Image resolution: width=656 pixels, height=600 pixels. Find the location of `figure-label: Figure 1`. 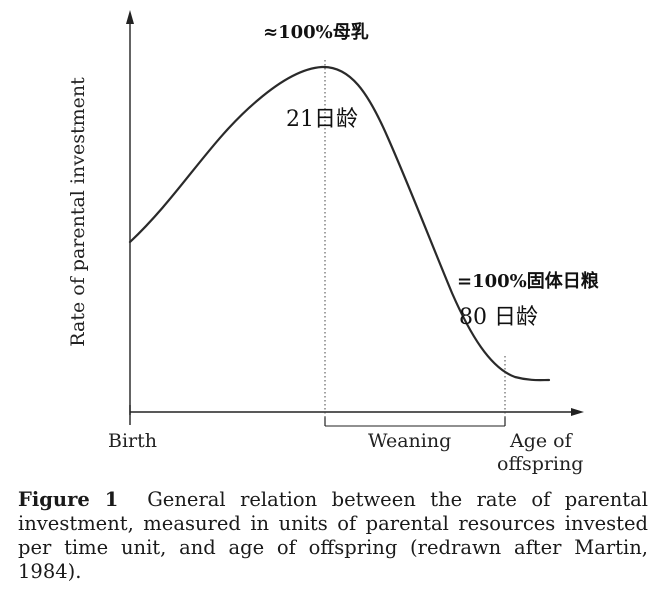

figure-label: Figure 1 is located at coordinates (68, 499).